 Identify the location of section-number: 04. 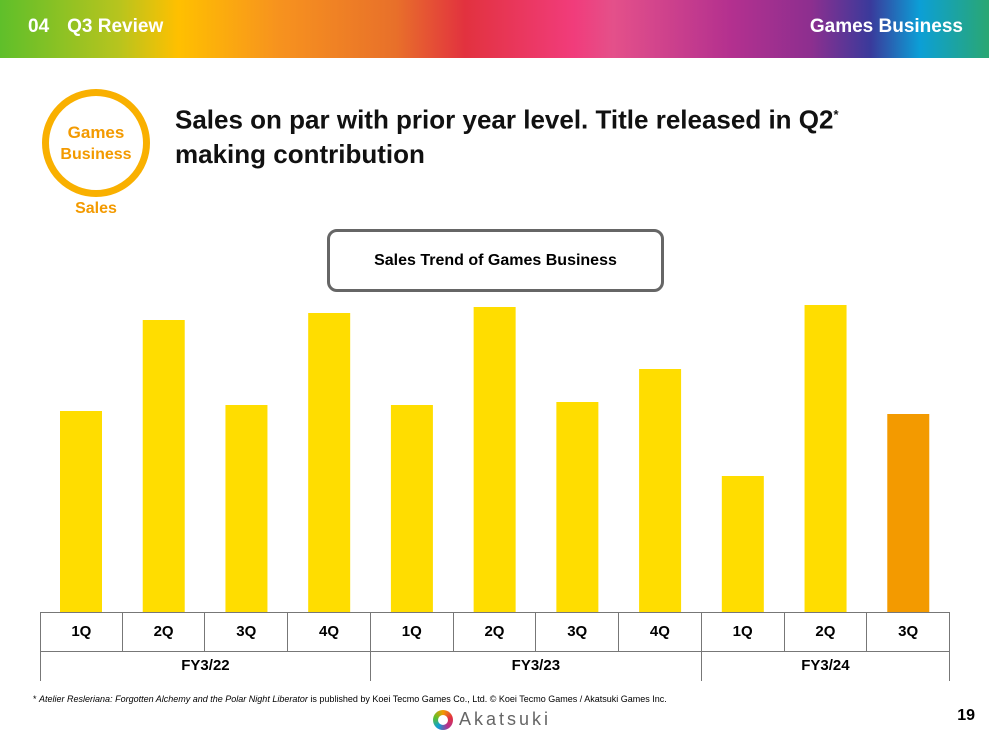
(39, 26).